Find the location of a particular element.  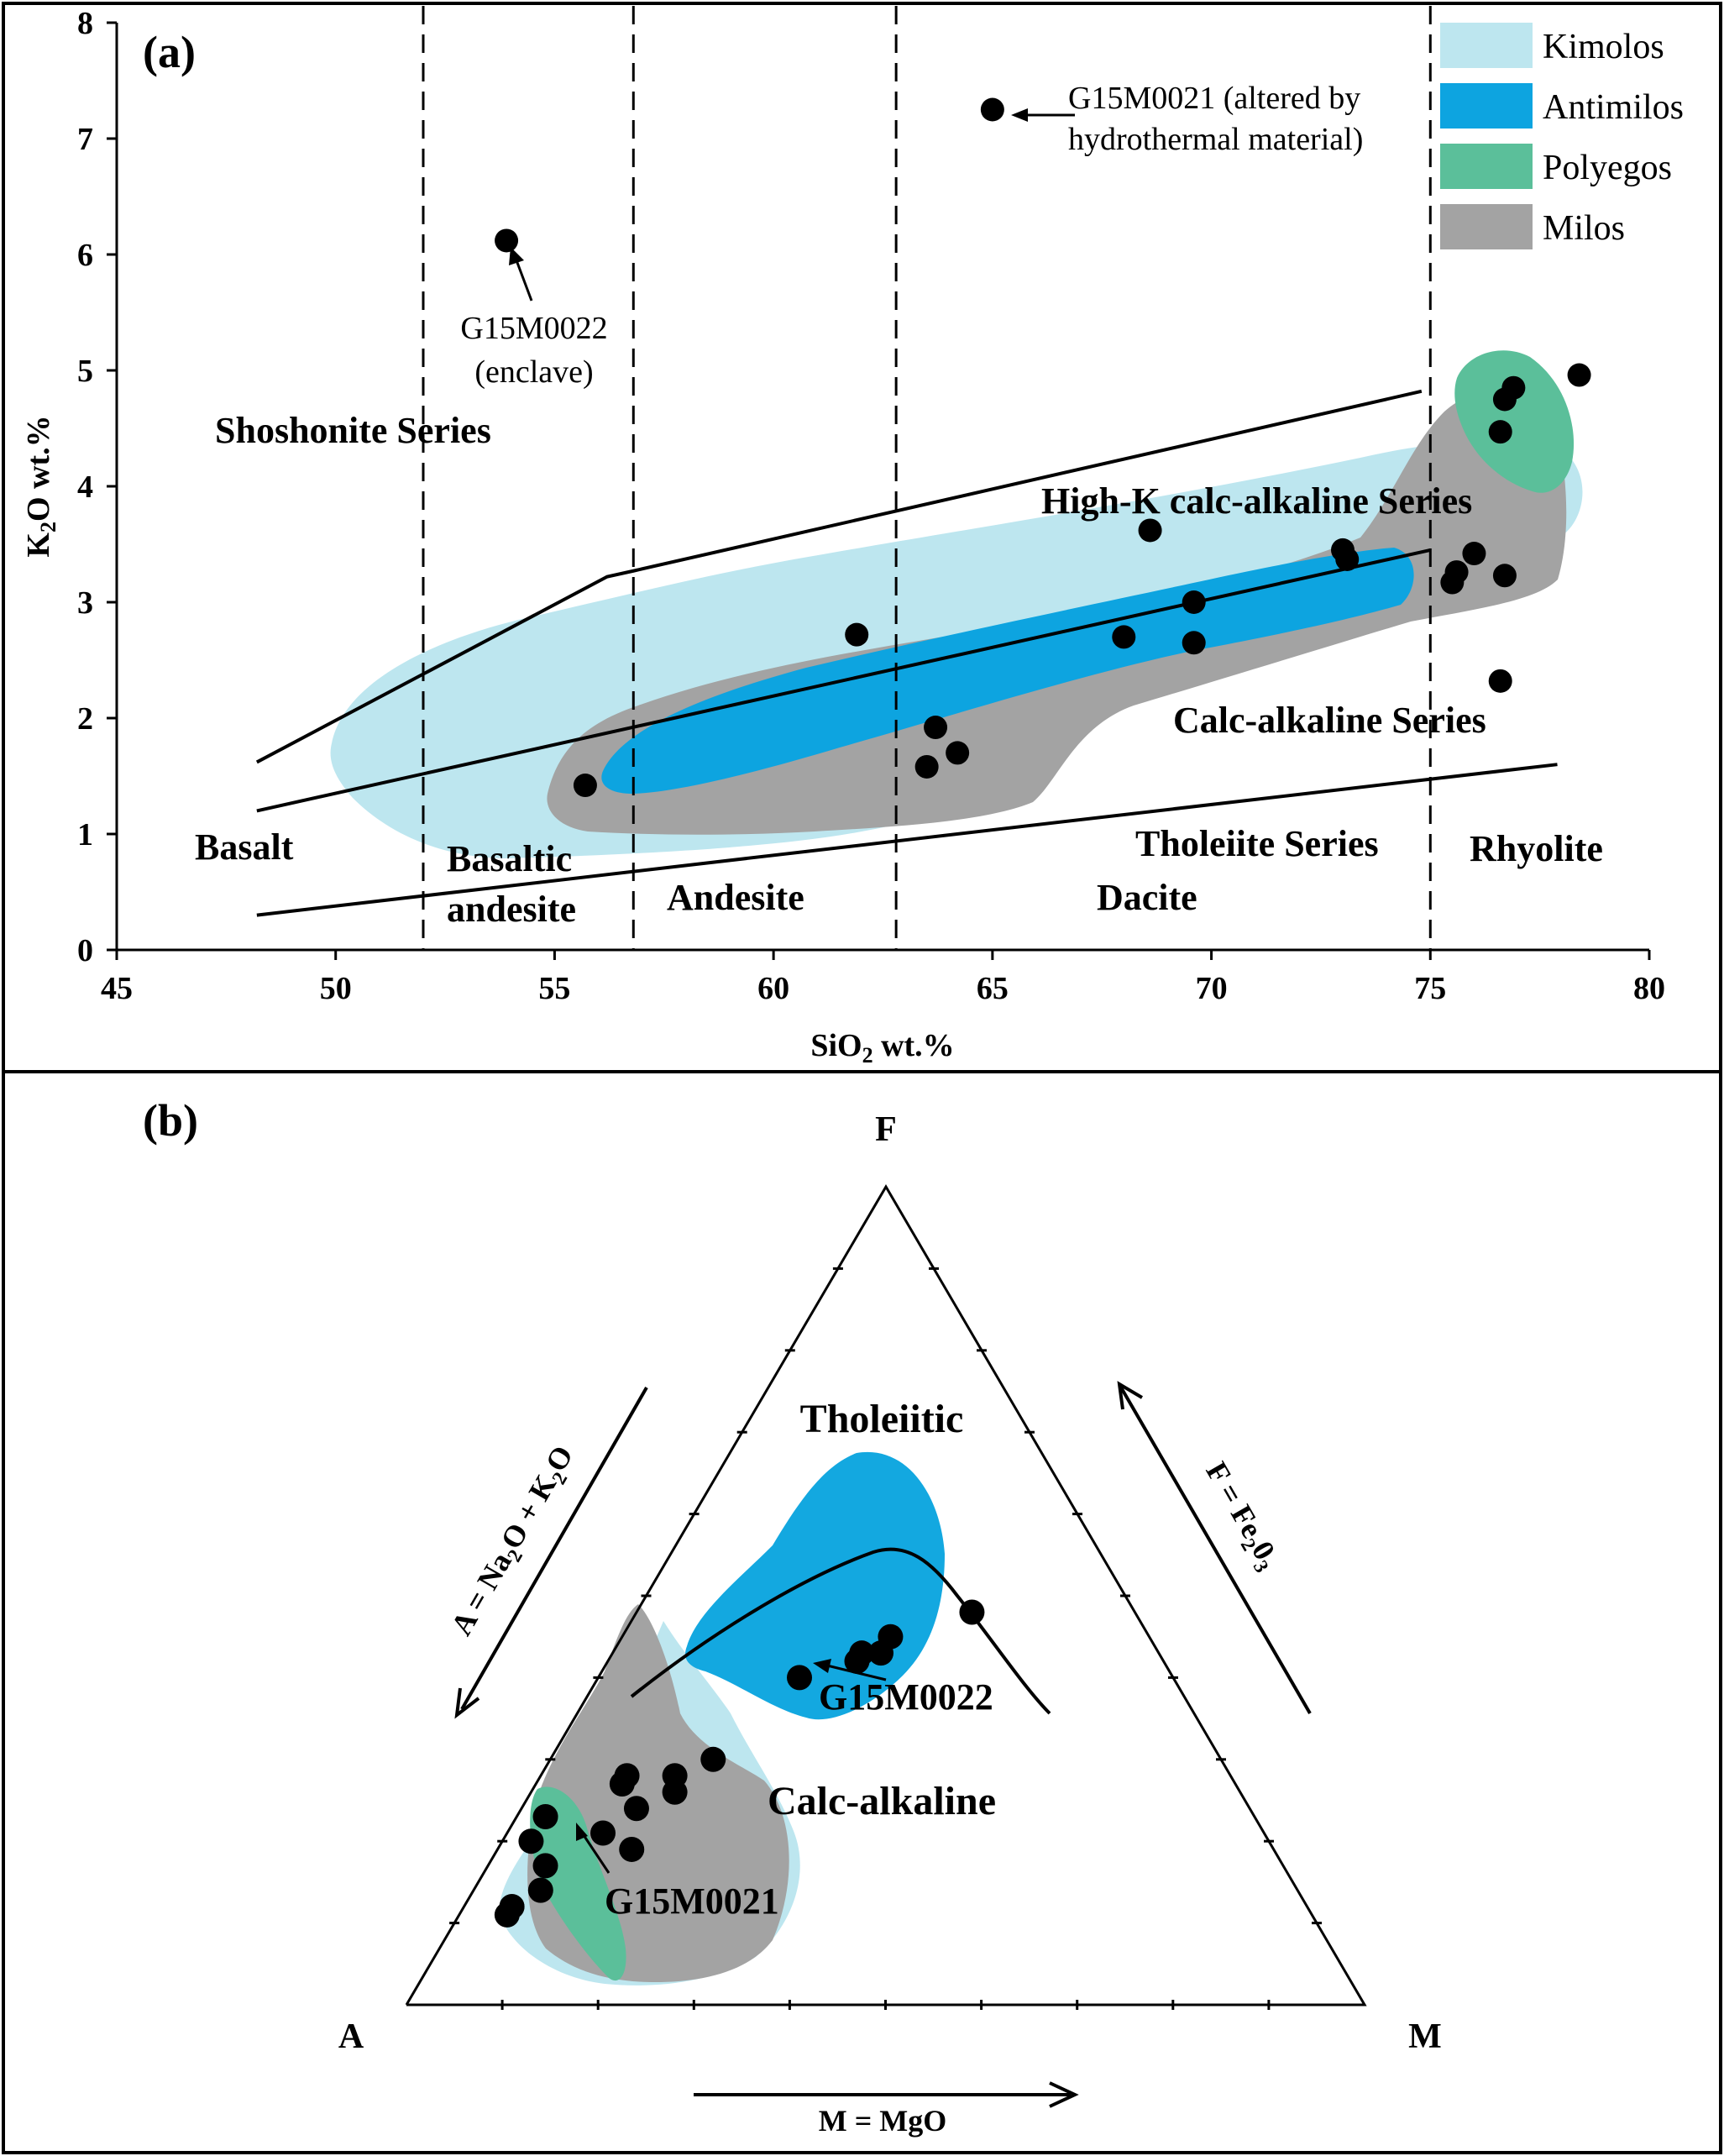

y-tick-label: 3 is located at coordinates (85, 603).